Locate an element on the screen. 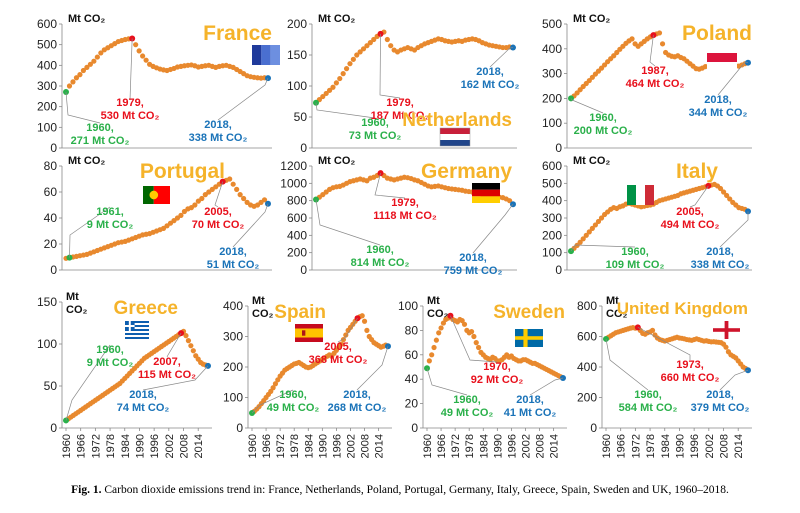 This screenshot has width=800, height=513. netherlands-start-label-value: 73 Mt CO₂ is located at coordinates (375, 136).